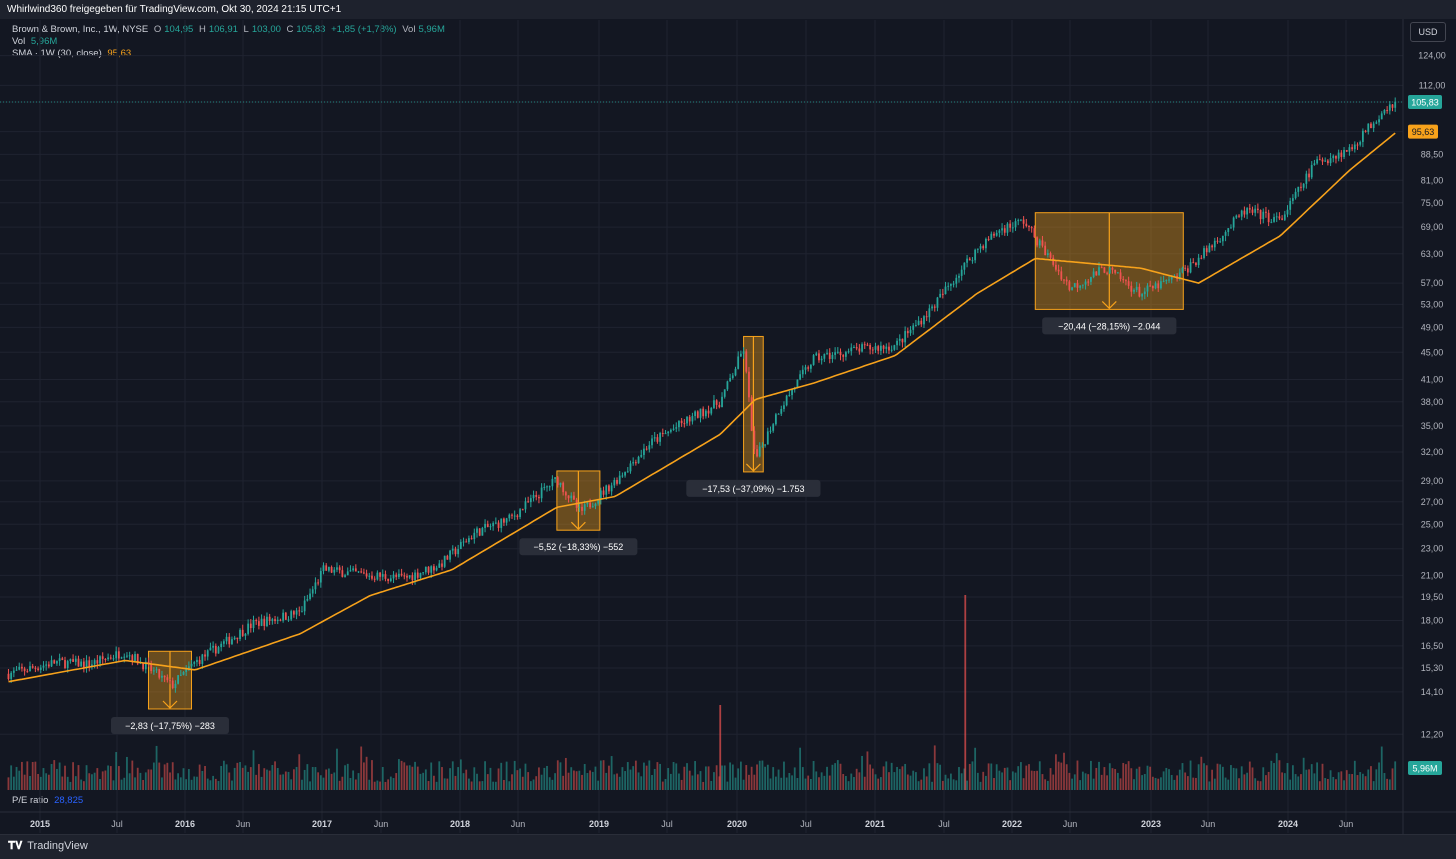 This screenshot has width=1456, height=859. Describe the element at coordinates (57, 53) in the screenshot. I see `sma-legend-label: SMA · 1W (30, close)` at that location.